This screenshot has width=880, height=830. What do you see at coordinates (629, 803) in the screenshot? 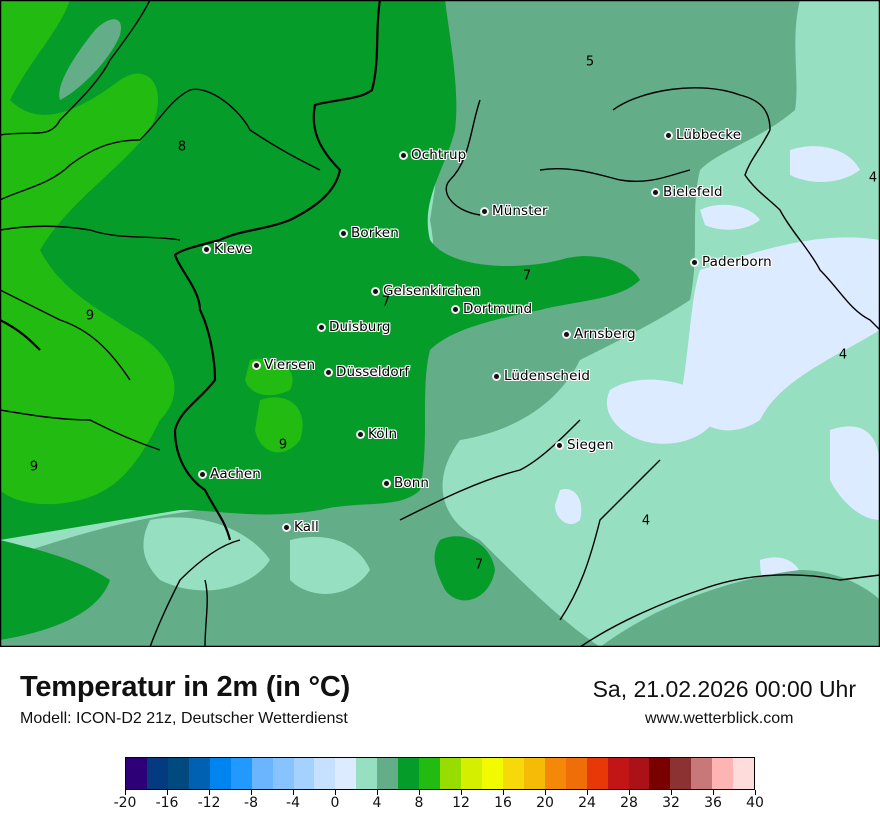
I see `legend-tick-label: 28` at bounding box center [629, 803].